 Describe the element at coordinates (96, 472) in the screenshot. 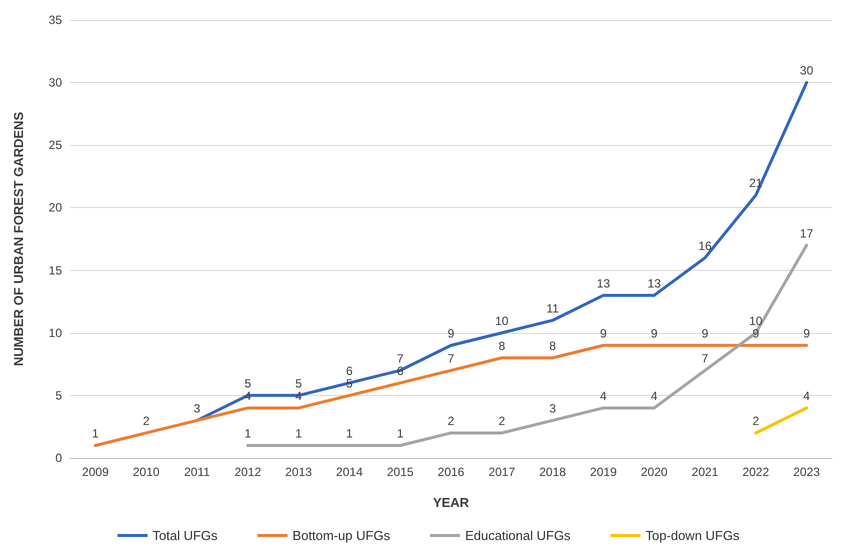

I see `x-tick-label: 2009` at that location.